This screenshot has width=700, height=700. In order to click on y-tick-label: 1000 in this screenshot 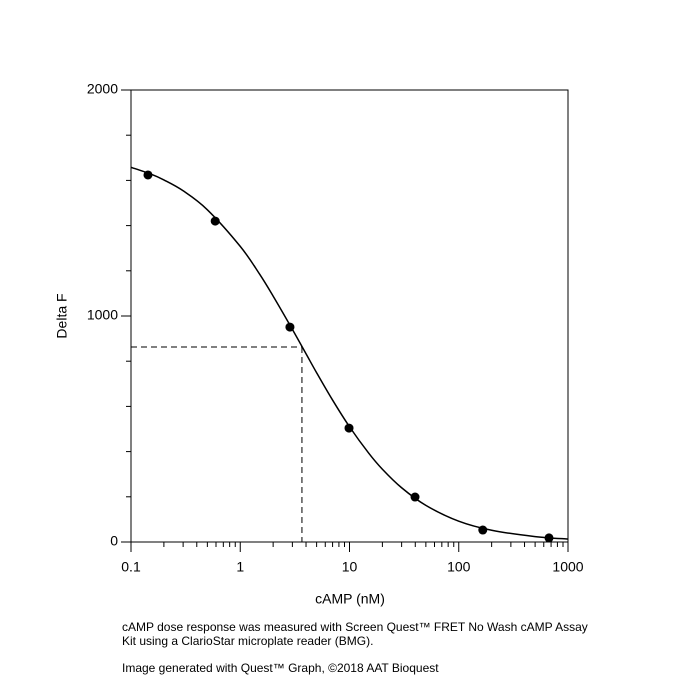, I will do `click(102, 315)`.